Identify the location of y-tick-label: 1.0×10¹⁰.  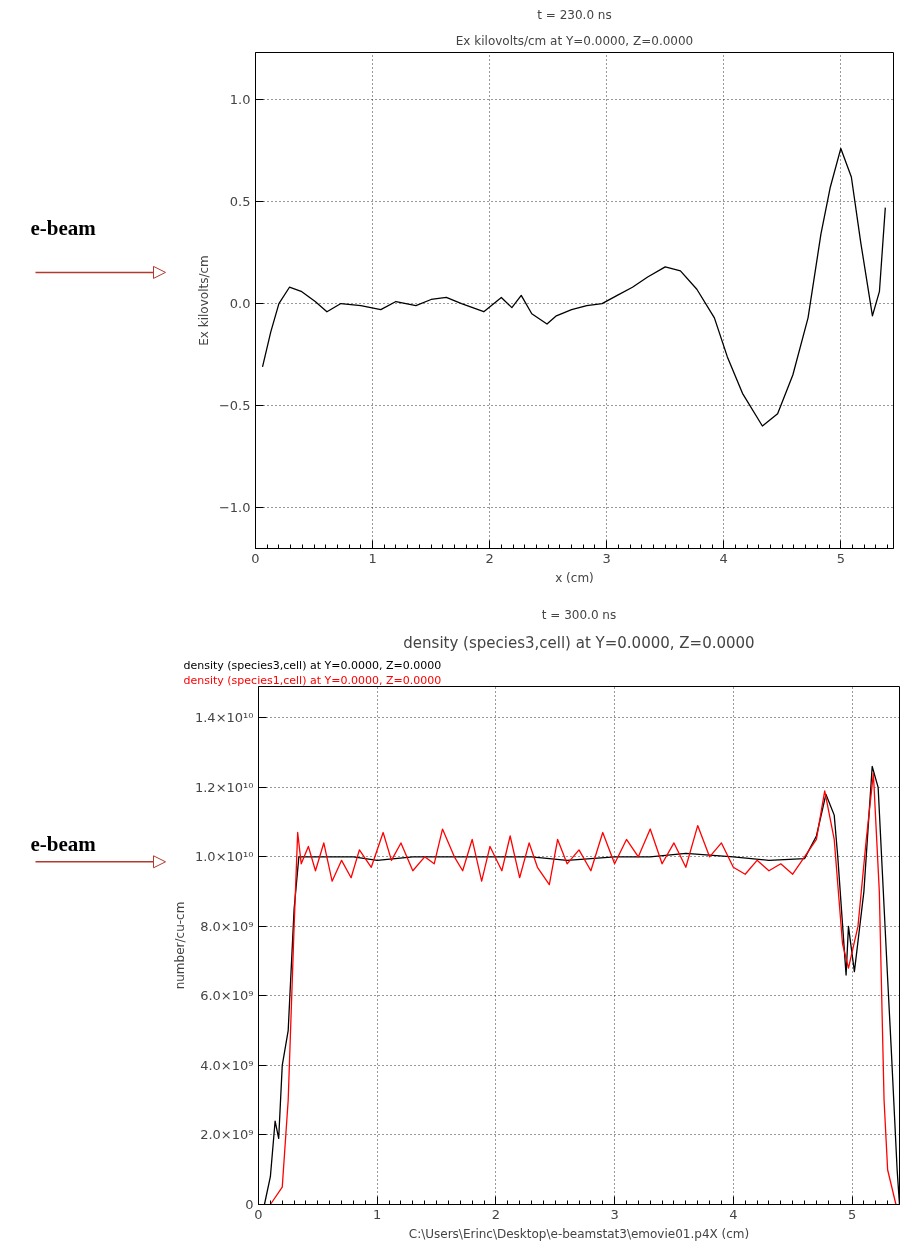
(224, 857).